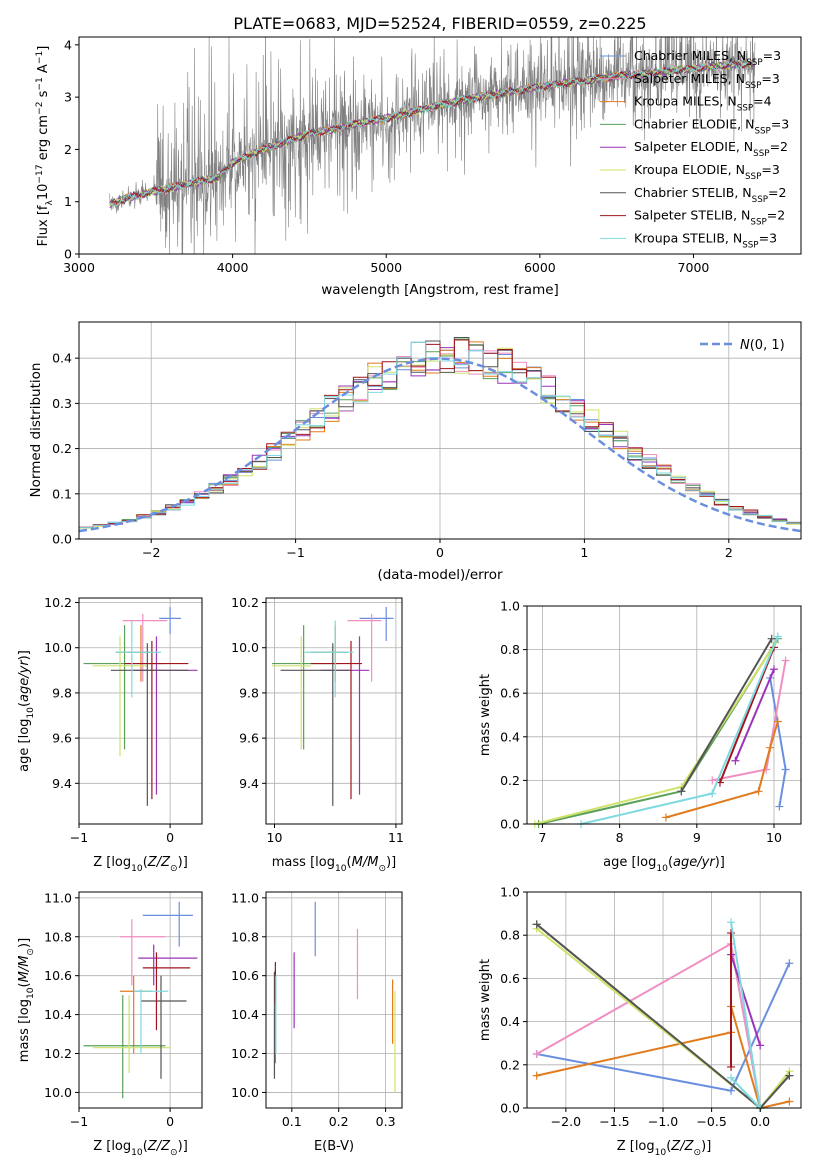 This screenshot has height=1170, width=819. I want to click on x-tick-label: −1.5, so click(614, 1121).